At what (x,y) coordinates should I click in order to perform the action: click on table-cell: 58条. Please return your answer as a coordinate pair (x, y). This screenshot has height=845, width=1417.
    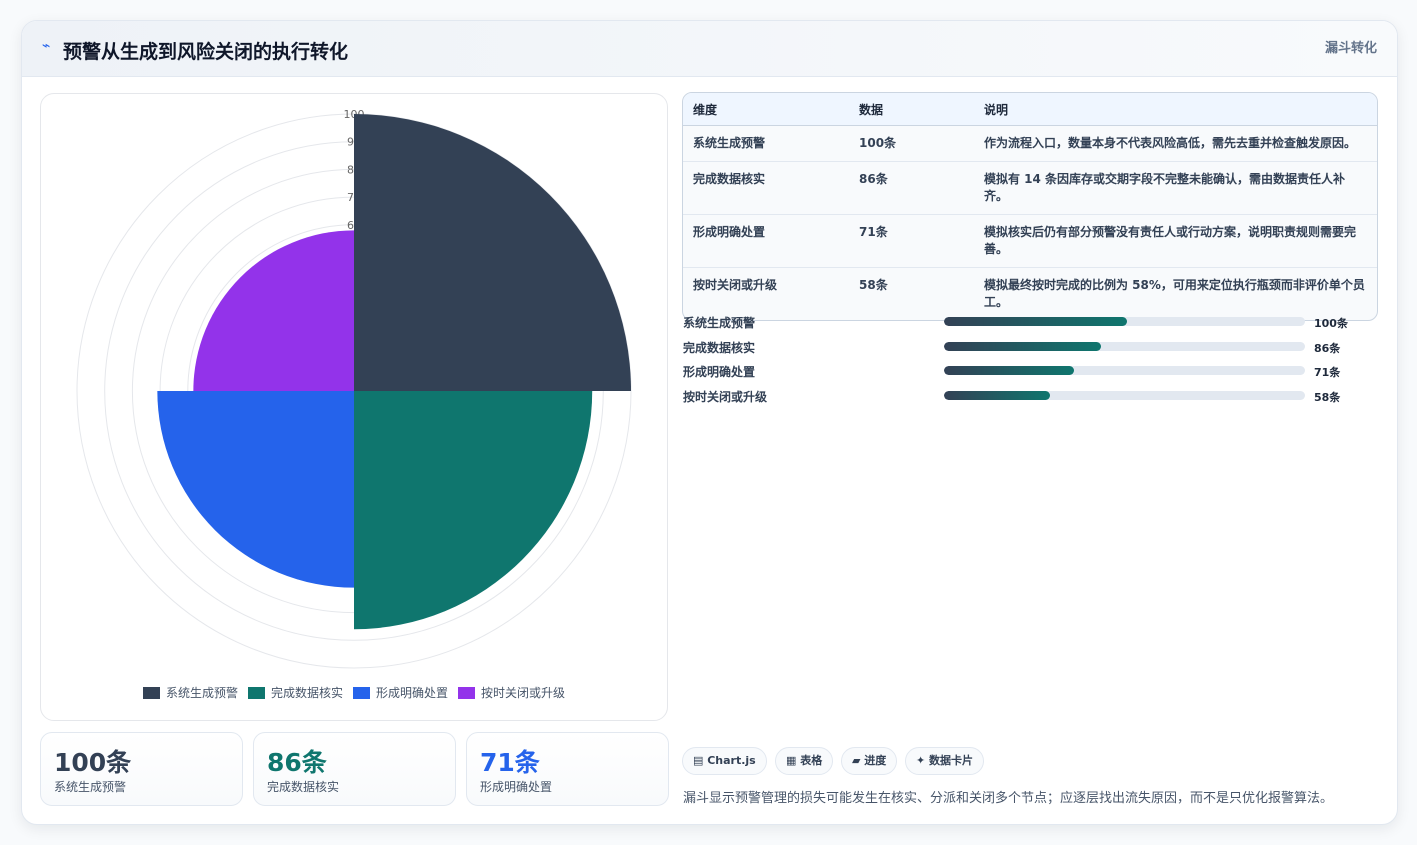
    Looking at the image, I should click on (873, 285).